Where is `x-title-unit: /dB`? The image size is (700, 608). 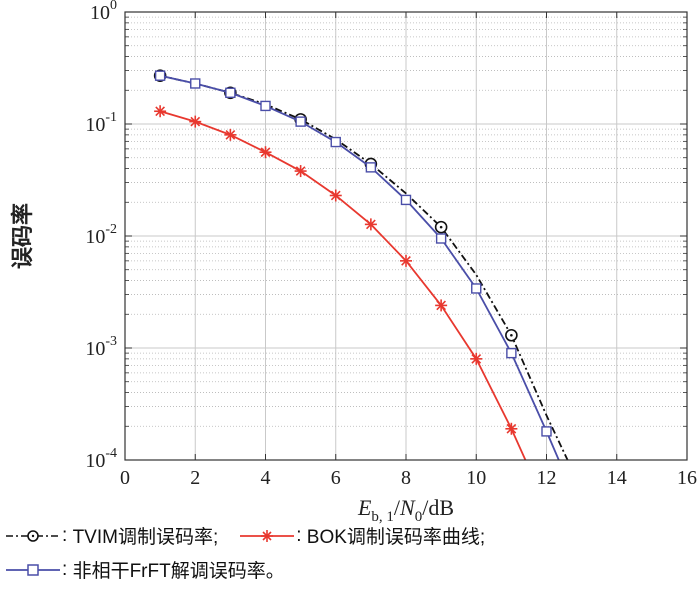
x-title-unit: /dB is located at coordinates (438, 507).